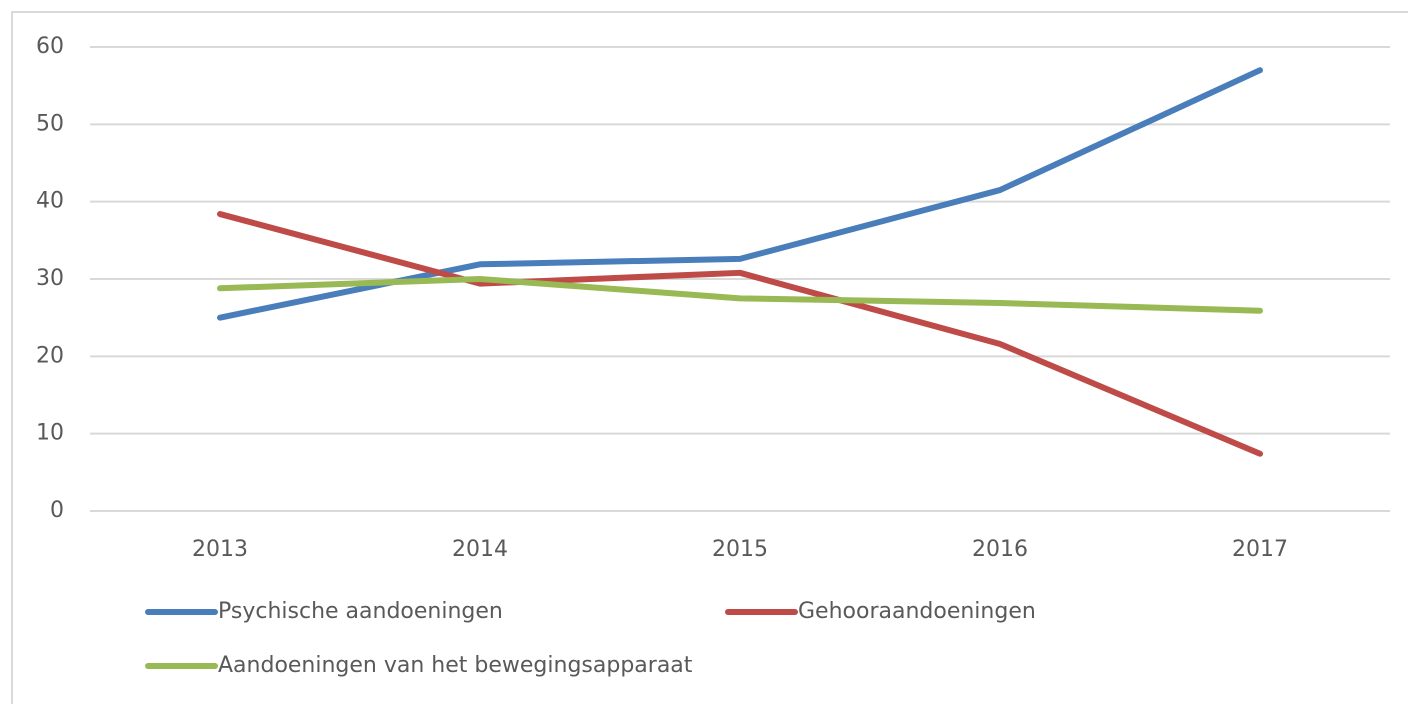 This screenshot has width=1408, height=704. Describe the element at coordinates (50, 201) in the screenshot. I see `y-tick-label: 40` at that location.